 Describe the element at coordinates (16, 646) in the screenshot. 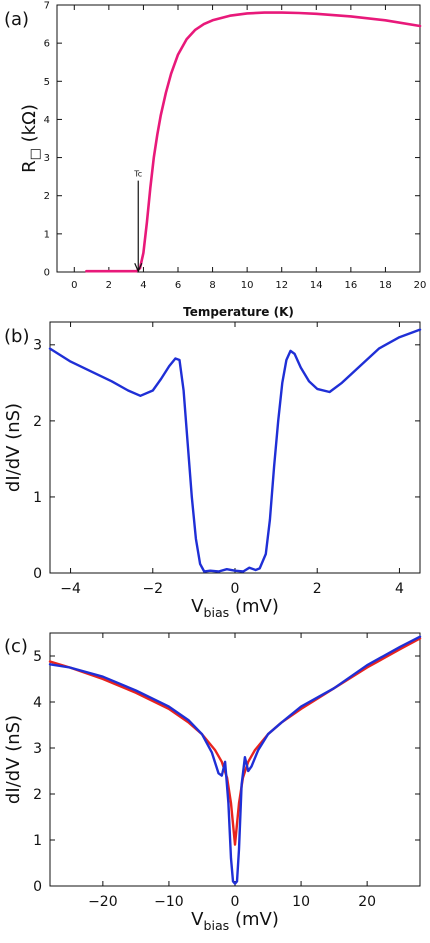

I see `panel-label: (c)` at that location.